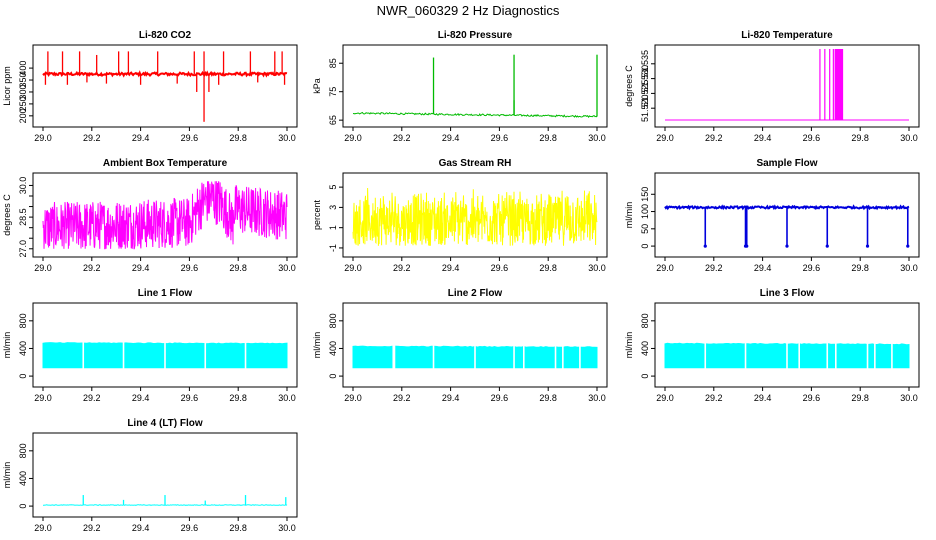 Image resolution: width=936 pixels, height=540 pixels. I want to click on y-tick-label: 250, so click(23, 103).